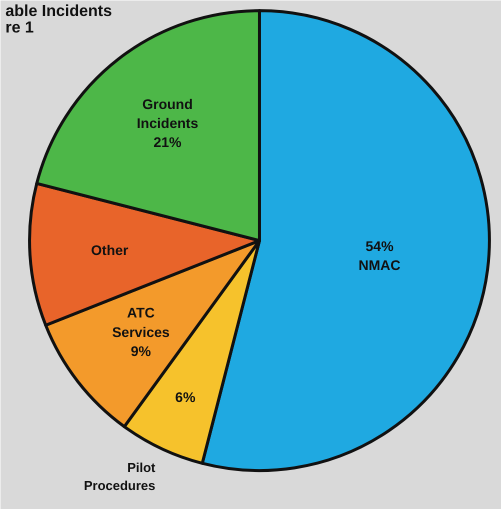 This screenshot has width=501, height=509. Describe the element at coordinates (379, 265) in the screenshot. I see `slice-label: NMAC` at that location.